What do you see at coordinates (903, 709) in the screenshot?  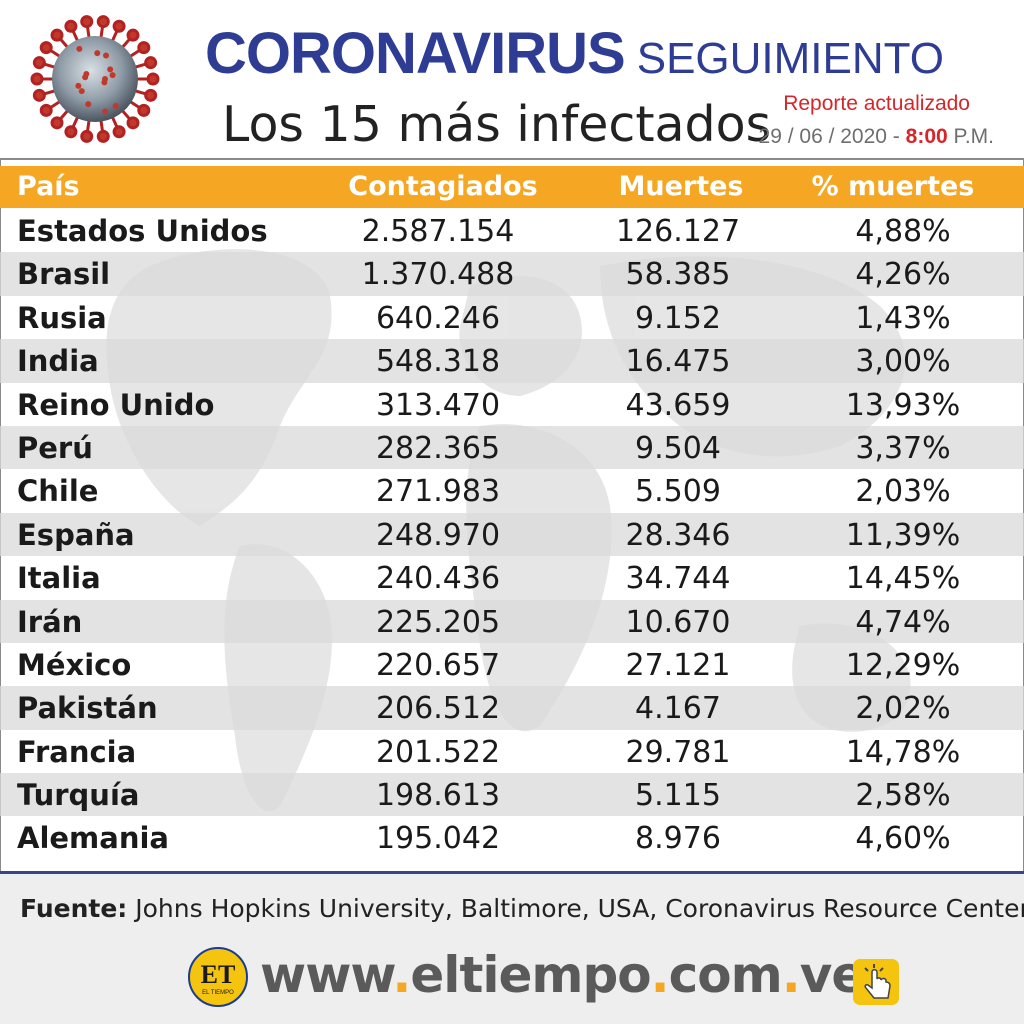 I see `cell-death-pct: 2,02%` at bounding box center [903, 709].